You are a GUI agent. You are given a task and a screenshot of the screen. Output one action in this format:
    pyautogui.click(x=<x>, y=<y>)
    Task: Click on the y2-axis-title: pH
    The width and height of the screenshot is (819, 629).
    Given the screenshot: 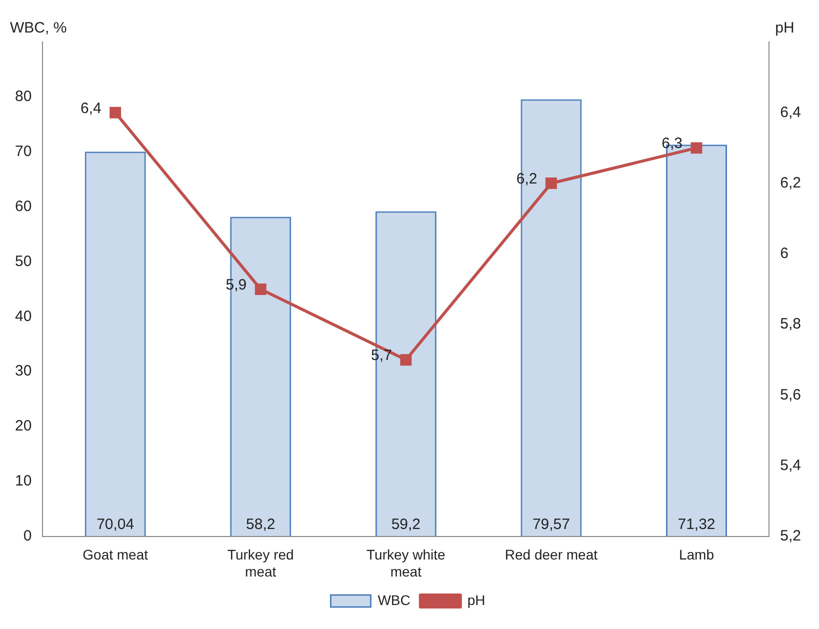 What is the action you would take?
    pyautogui.click(x=784, y=28)
    